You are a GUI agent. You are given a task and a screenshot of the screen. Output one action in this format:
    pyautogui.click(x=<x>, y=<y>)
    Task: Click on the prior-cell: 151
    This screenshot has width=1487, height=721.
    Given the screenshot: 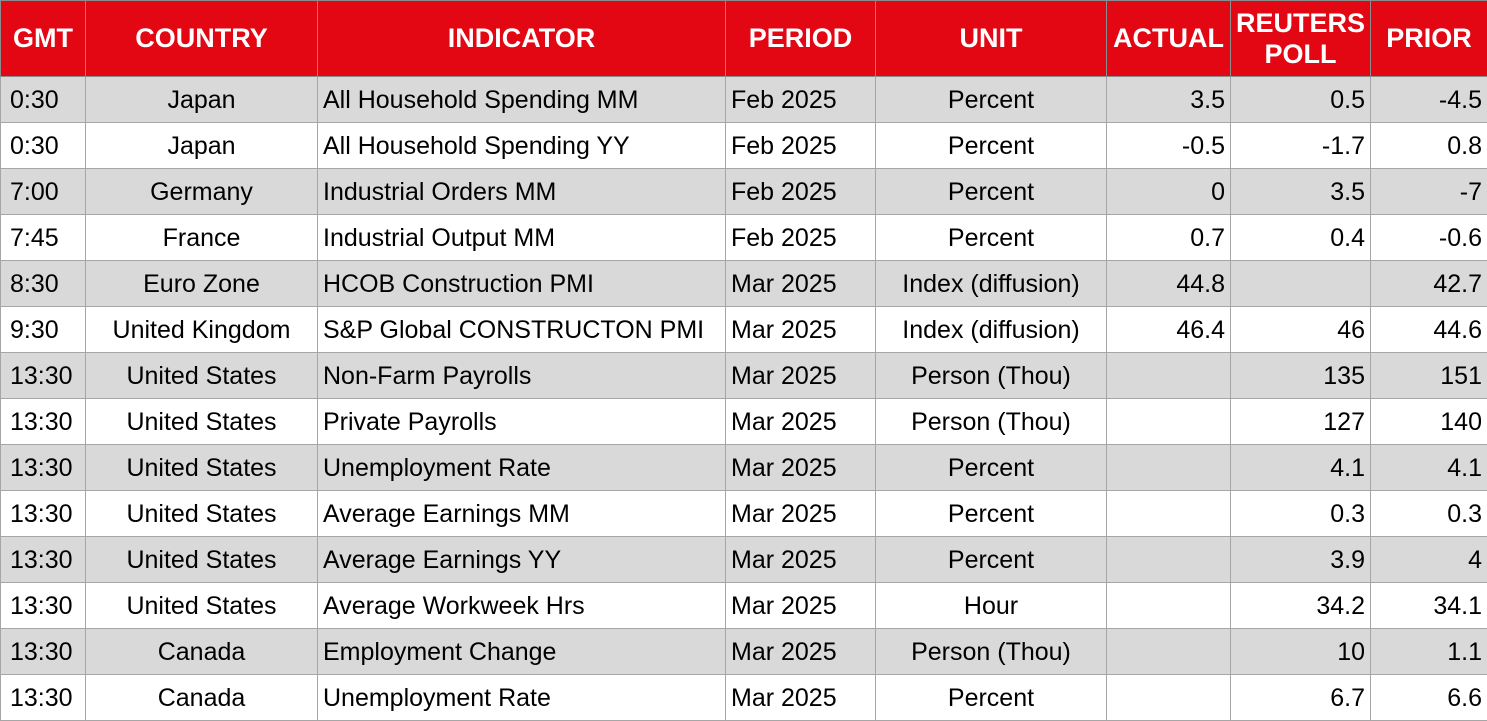 What is the action you would take?
    pyautogui.click(x=1428, y=375)
    